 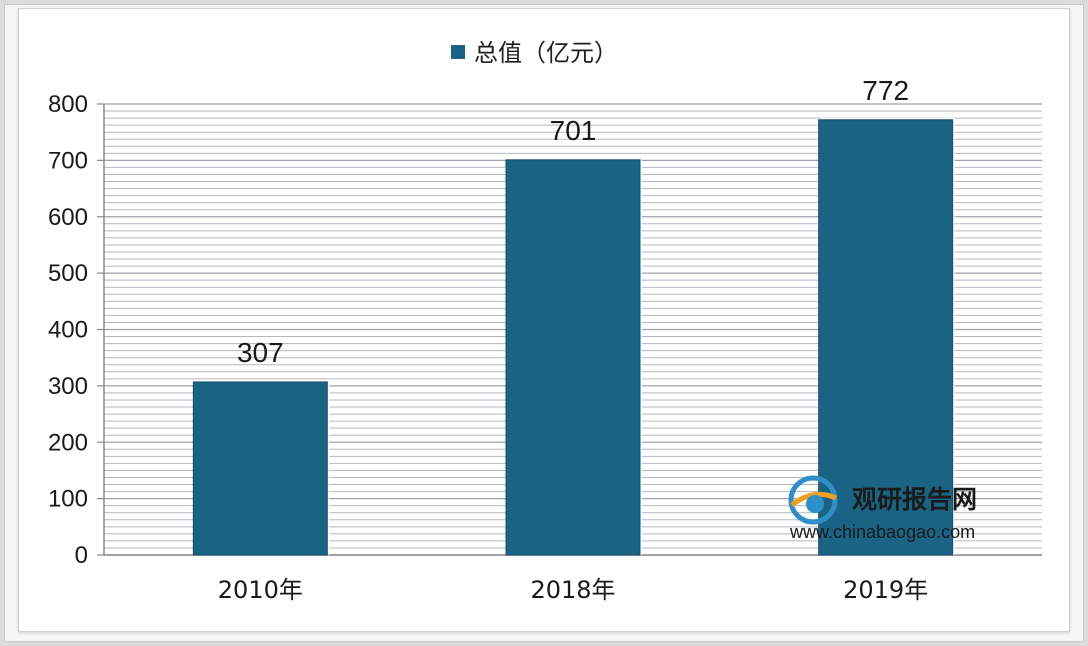 I want to click on legend-label: 总值（亿元）, so click(x=546, y=53).